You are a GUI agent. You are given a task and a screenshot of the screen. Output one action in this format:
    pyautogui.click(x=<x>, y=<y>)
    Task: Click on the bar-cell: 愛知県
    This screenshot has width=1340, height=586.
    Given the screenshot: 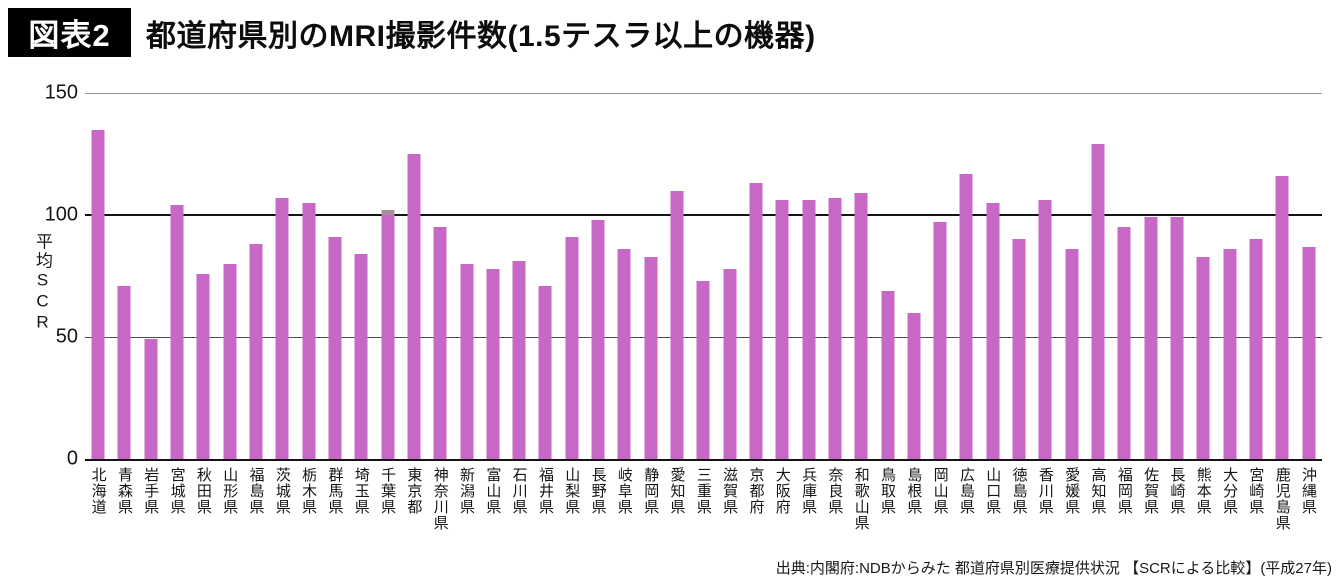 What is the action you would take?
    pyautogui.click(x=677, y=304)
    